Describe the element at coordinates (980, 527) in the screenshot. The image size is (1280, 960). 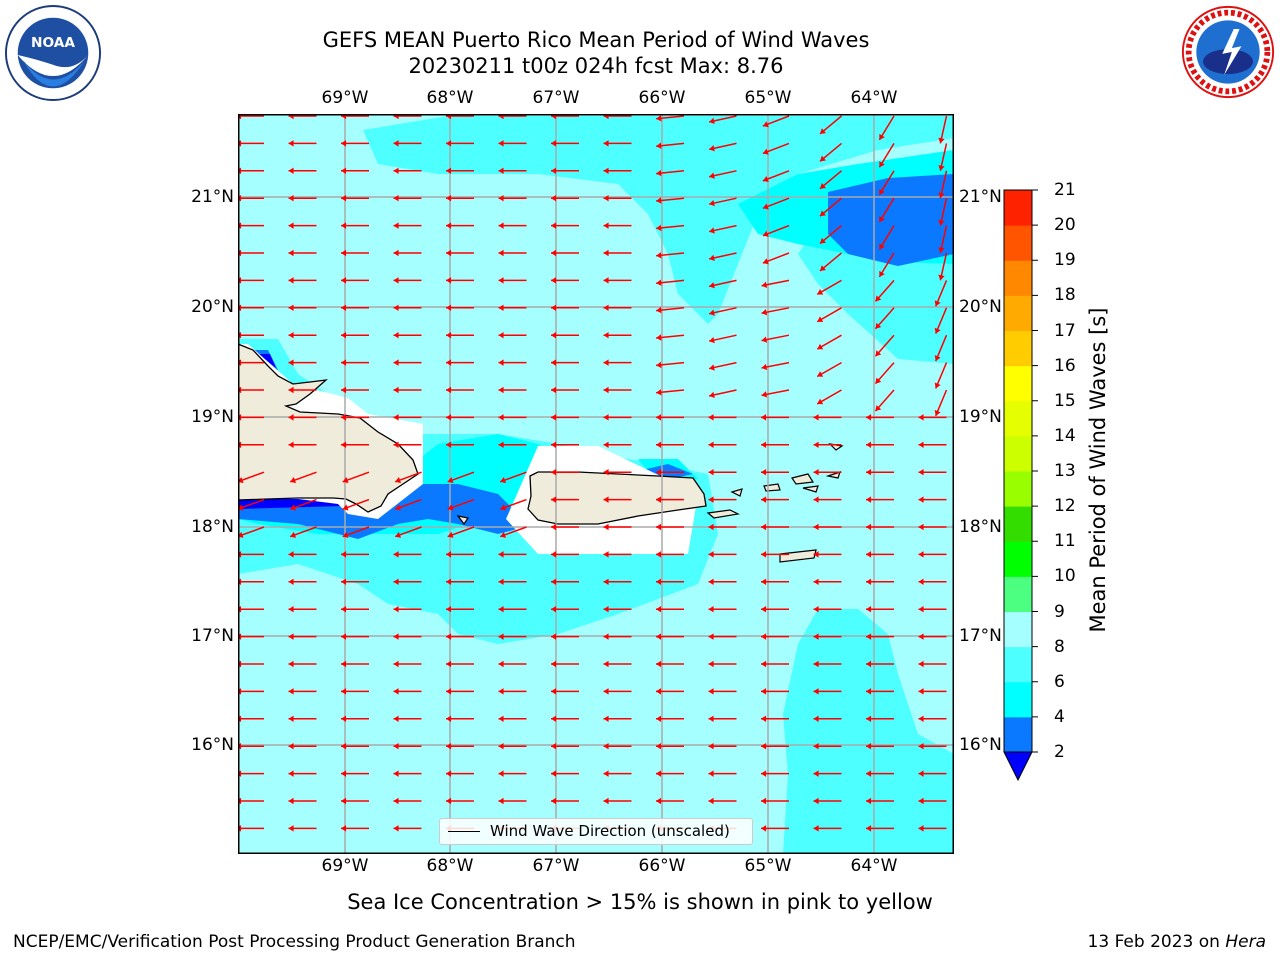
I see `lat-label-right: 18°N` at that location.